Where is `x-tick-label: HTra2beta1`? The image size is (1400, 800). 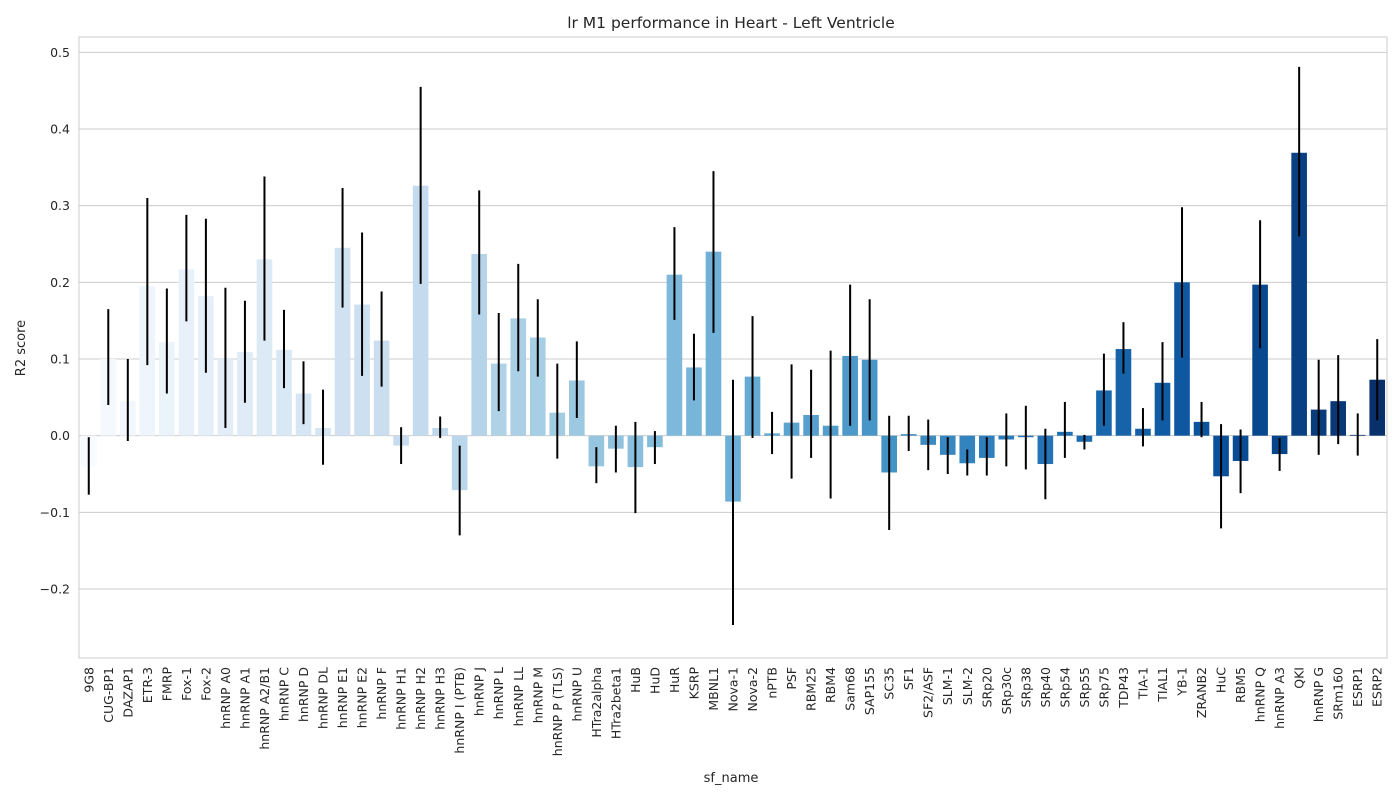 x-tick-label: HTra2beta1 is located at coordinates (615, 703).